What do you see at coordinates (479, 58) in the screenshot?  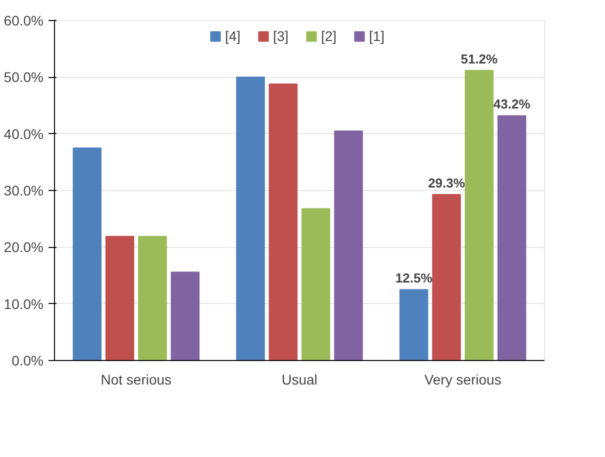 I see `data-label: 51.2%` at bounding box center [479, 58].